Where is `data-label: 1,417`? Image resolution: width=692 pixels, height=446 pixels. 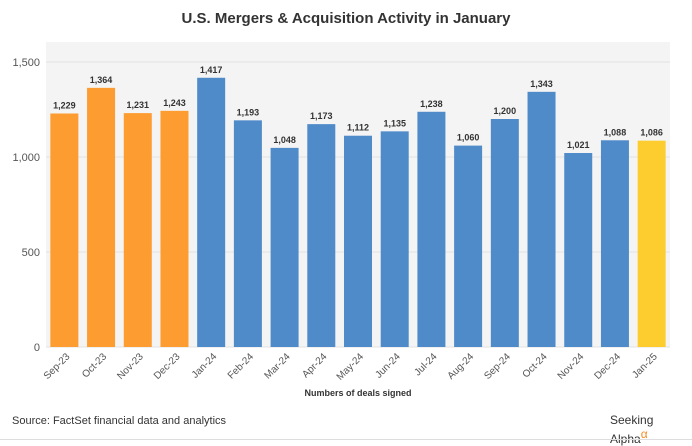 data-label: 1,417 is located at coordinates (211, 70).